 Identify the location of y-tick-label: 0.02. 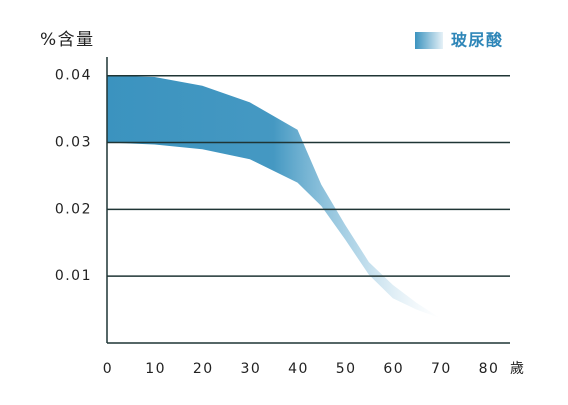
(73, 209).